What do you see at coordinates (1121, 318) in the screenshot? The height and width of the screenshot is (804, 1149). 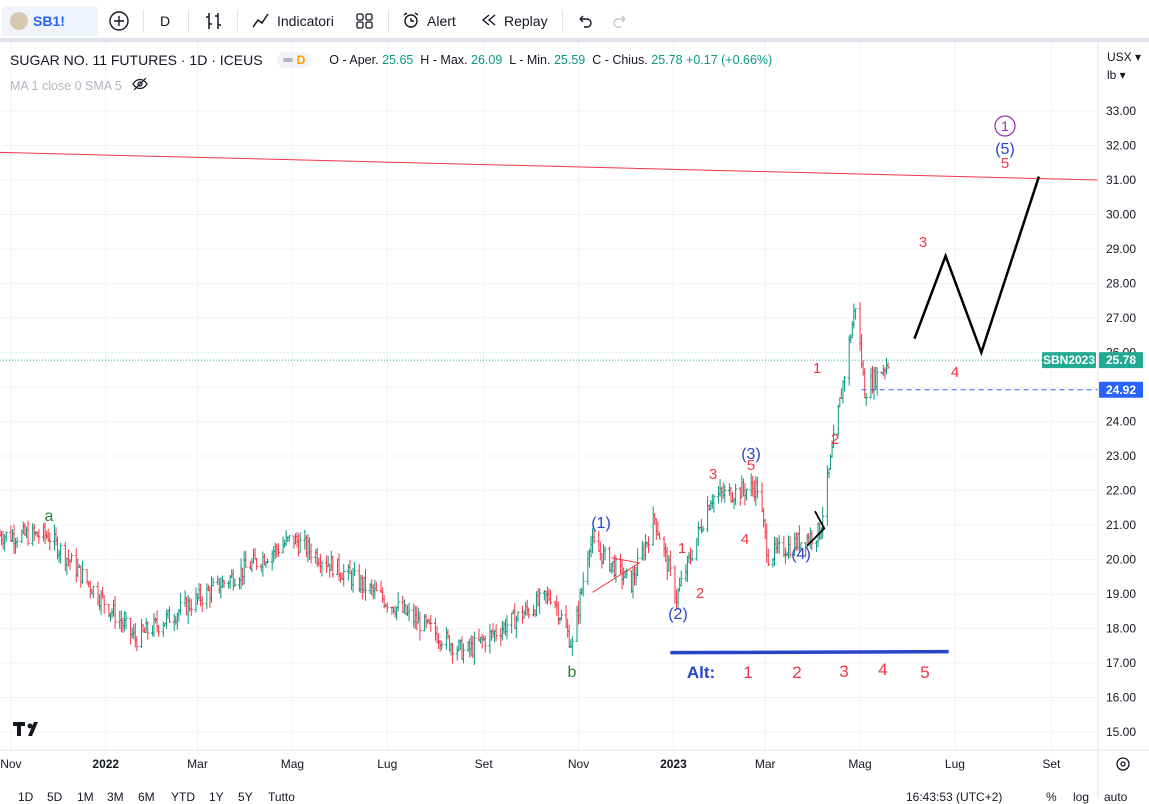 I see `price-tick-label: 27.00` at bounding box center [1121, 318].